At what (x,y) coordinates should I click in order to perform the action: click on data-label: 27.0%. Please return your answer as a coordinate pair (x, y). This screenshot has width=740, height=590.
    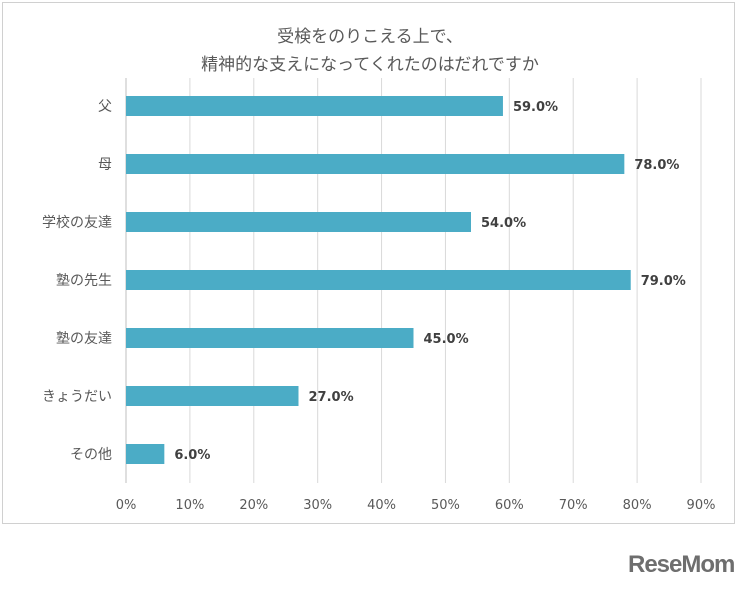
    Looking at the image, I should click on (331, 397).